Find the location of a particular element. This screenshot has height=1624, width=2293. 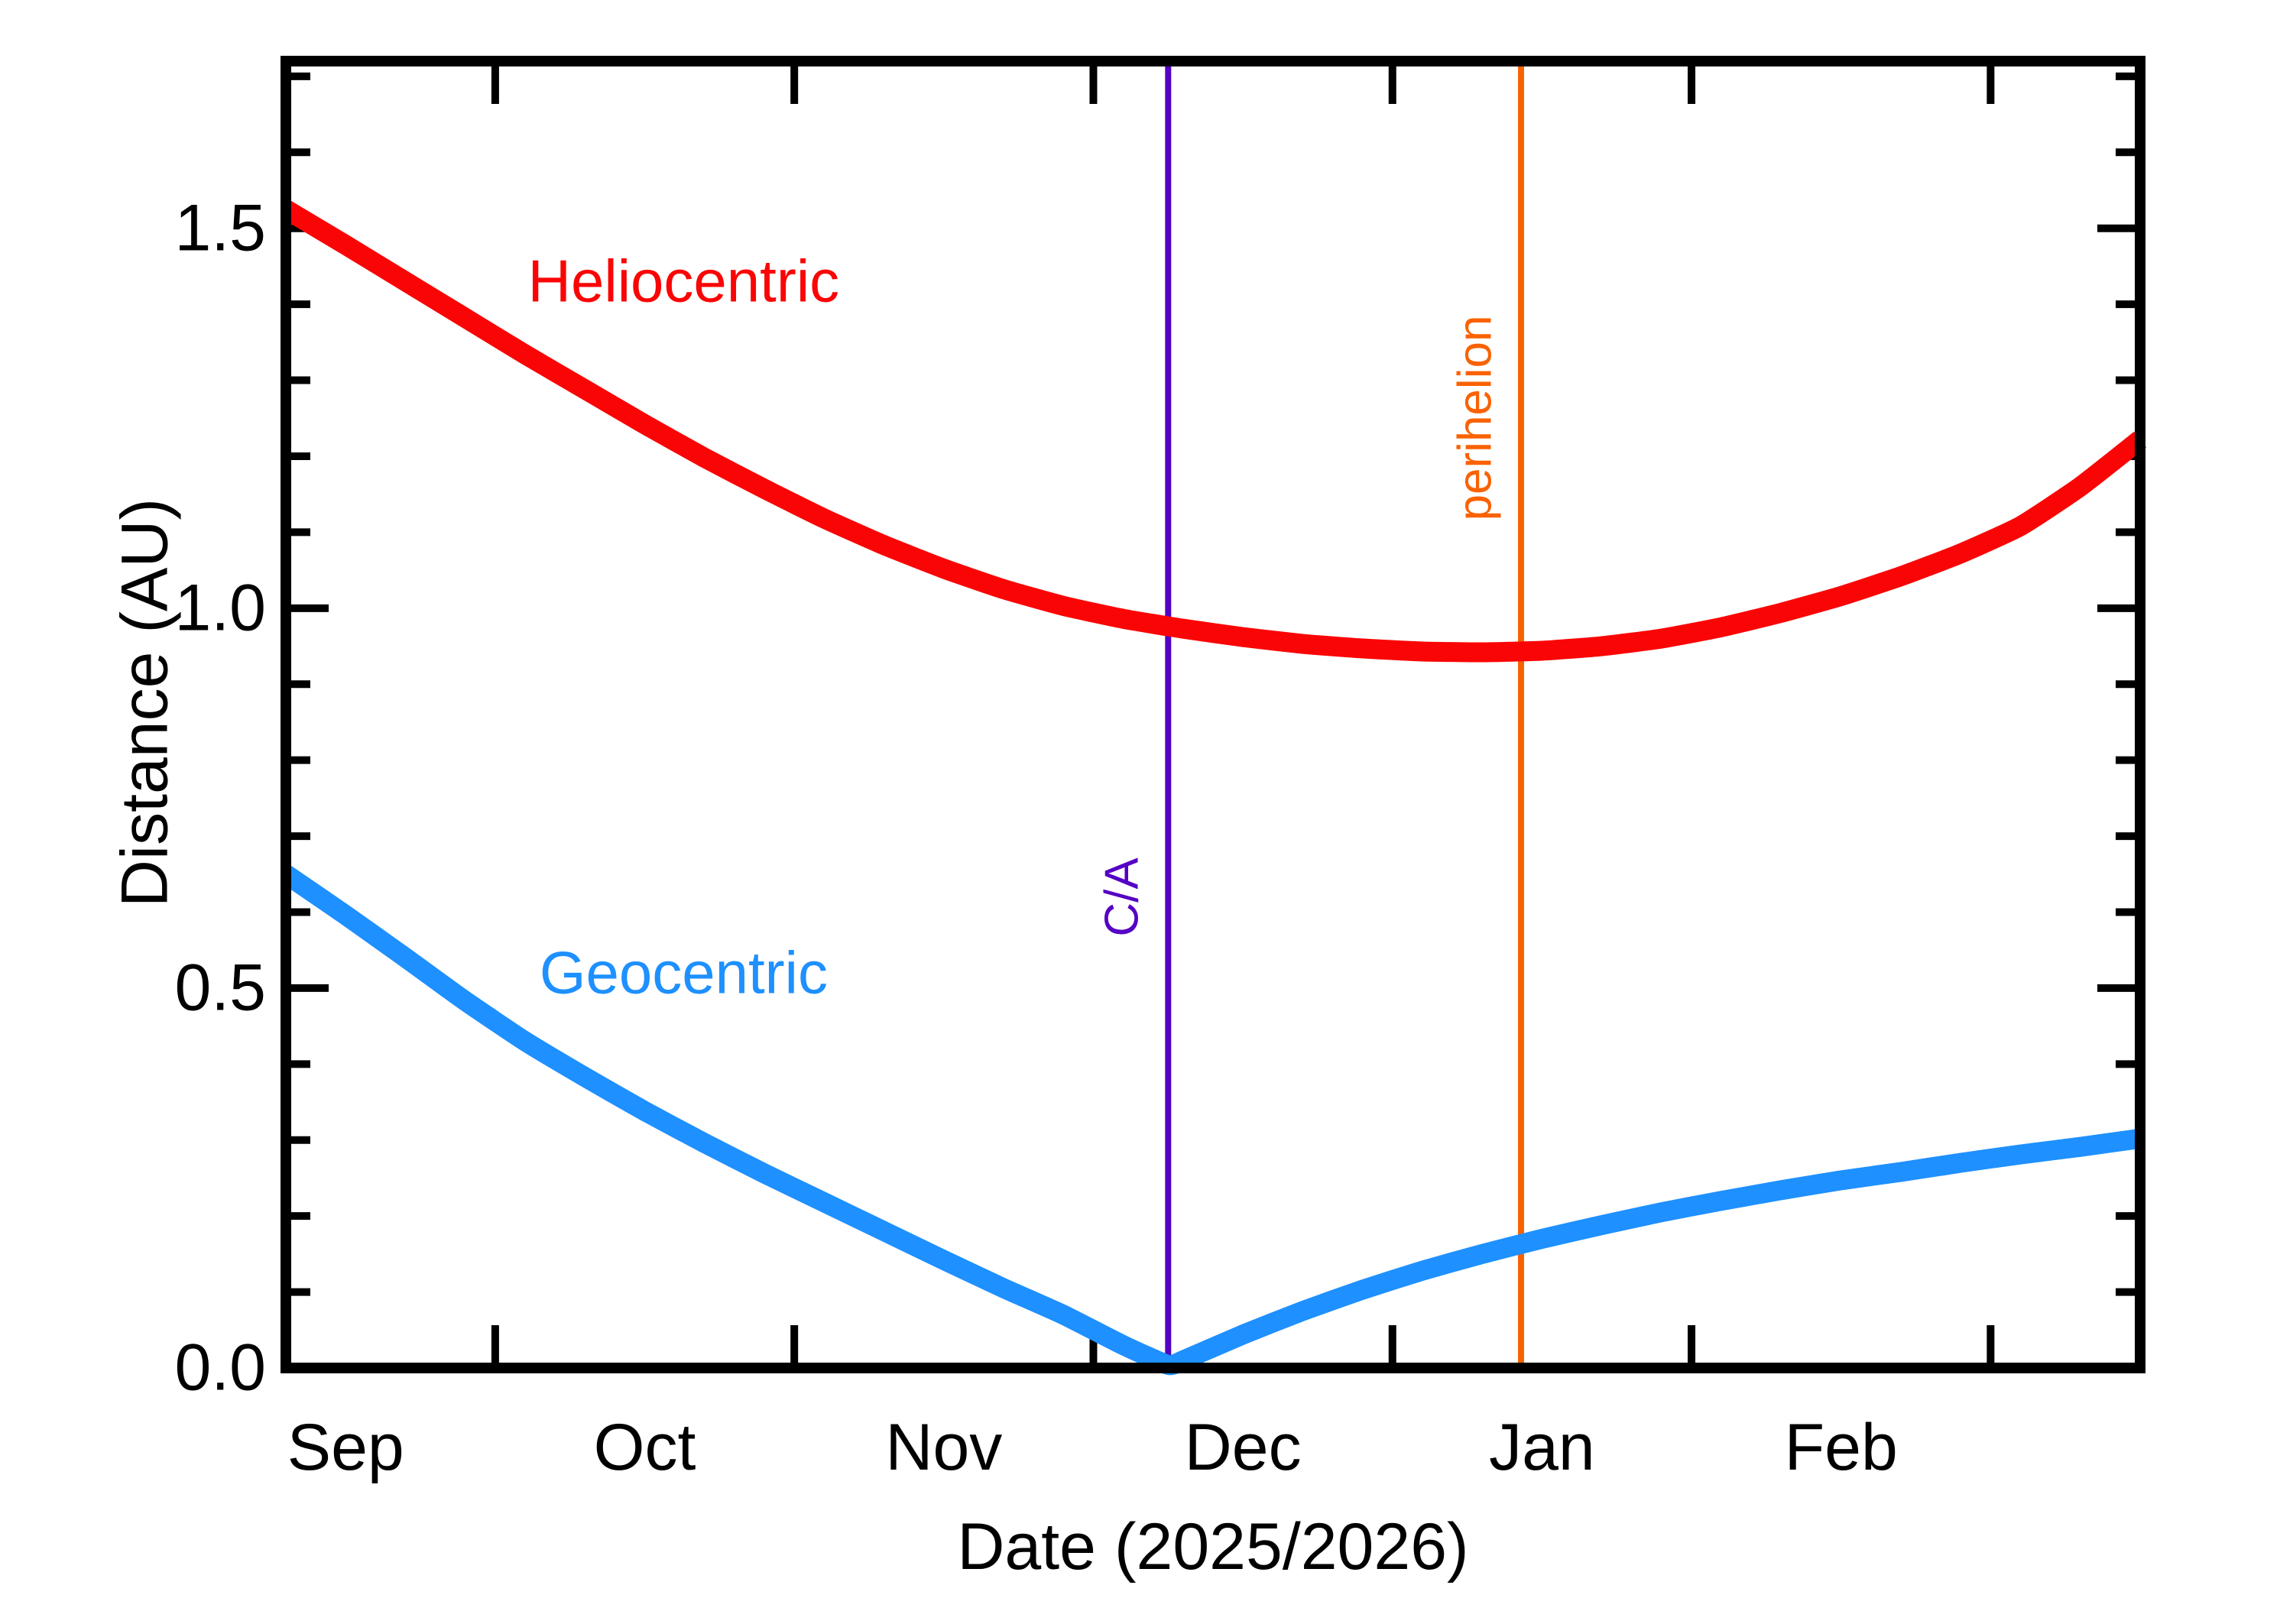

x-axis-title: Date (2025/2026) is located at coordinates (1213, 1546).